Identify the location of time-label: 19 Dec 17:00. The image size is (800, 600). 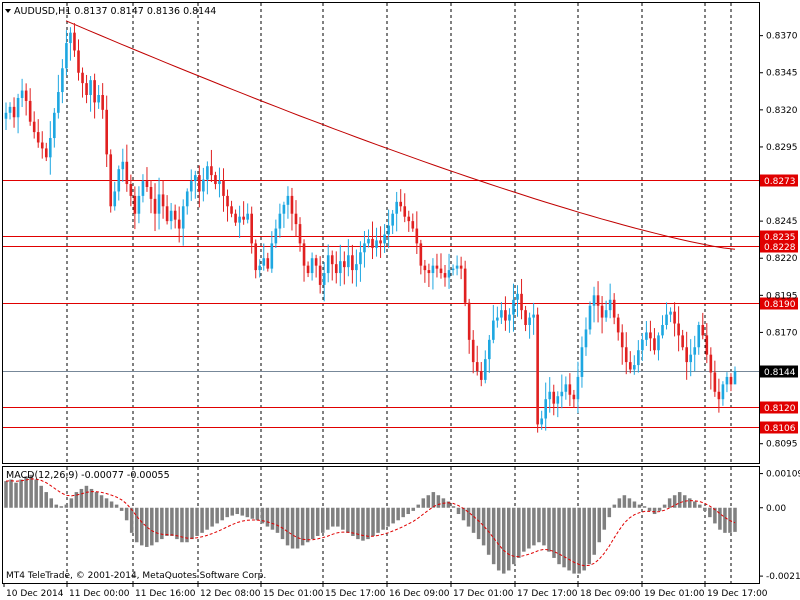
(737, 594).